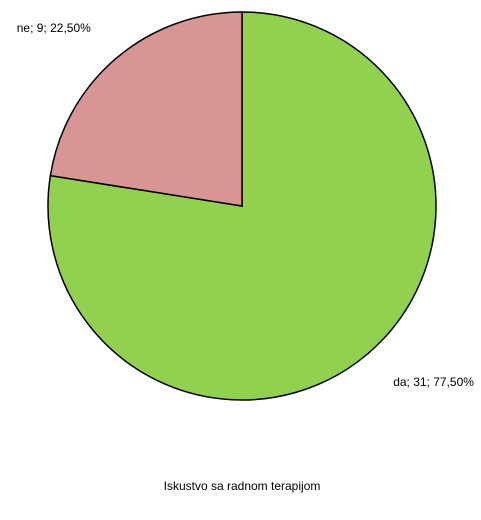 The image size is (481, 520). Describe the element at coordinates (433, 382) in the screenshot. I see `data-label: da; 31; 77,50%` at that location.